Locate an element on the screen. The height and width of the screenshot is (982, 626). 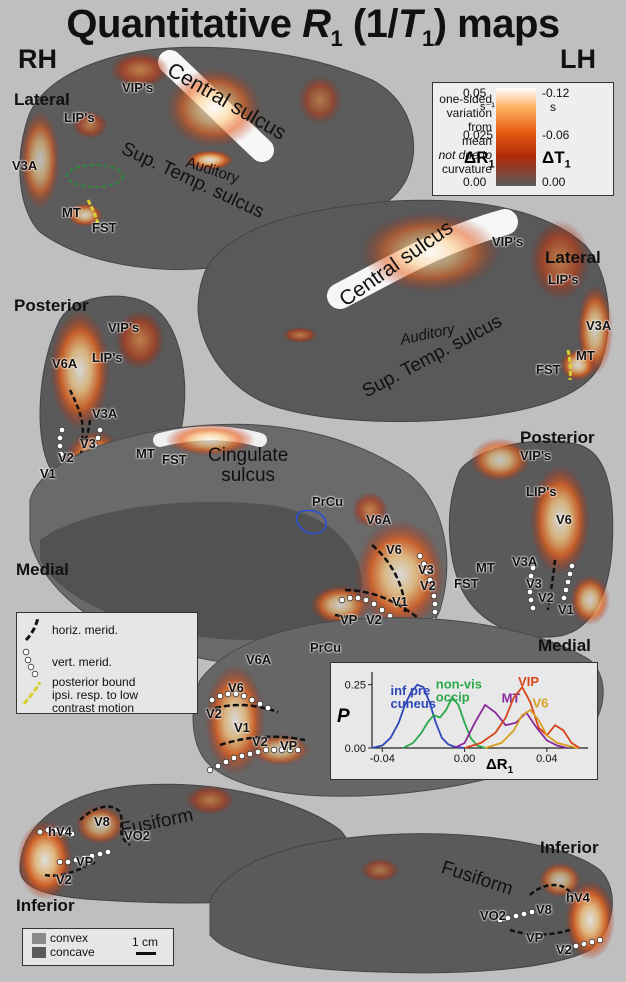
r-tick-bottom: 0.00 is located at coordinates (475, 182).